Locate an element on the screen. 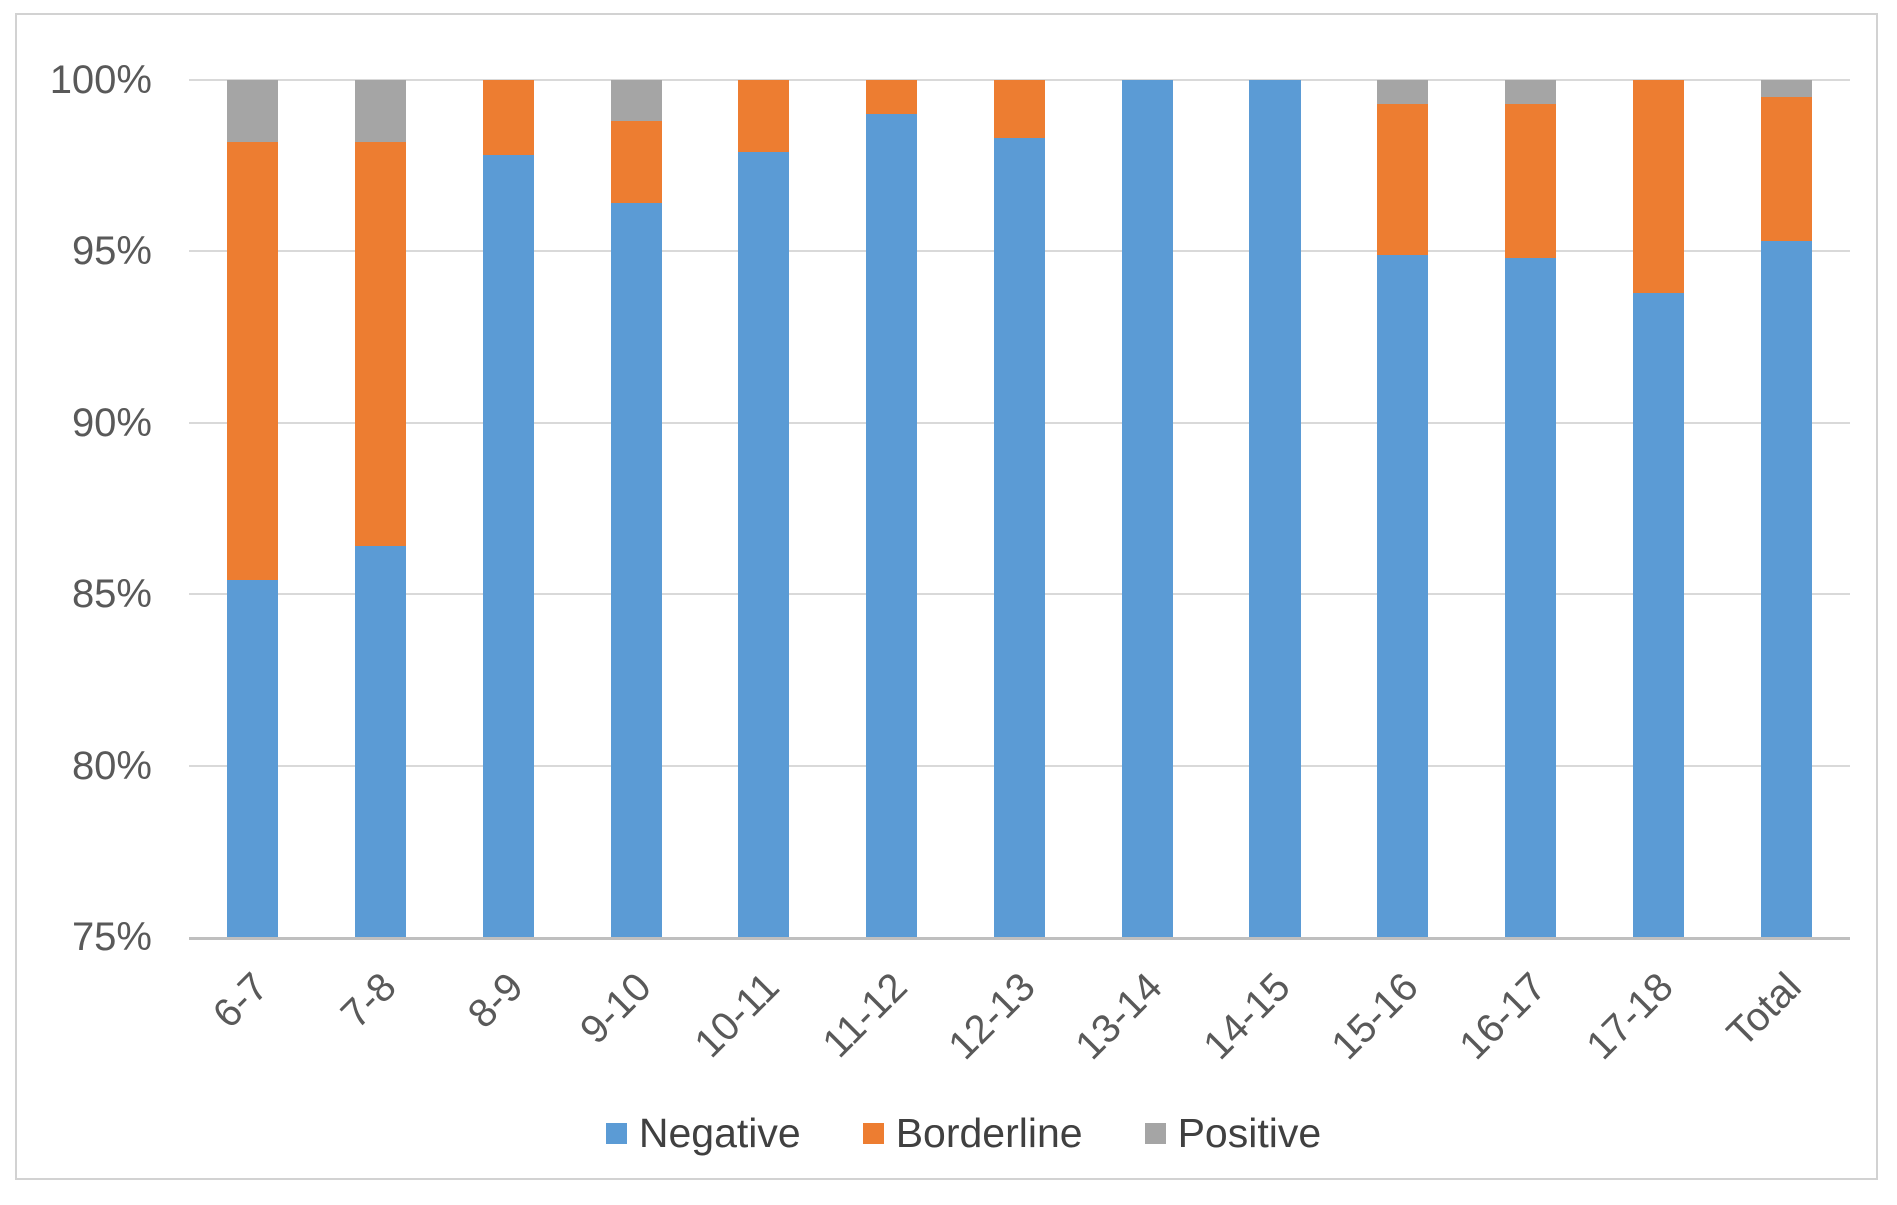  y-axis-tick-label: 85% is located at coordinates (111, 594).